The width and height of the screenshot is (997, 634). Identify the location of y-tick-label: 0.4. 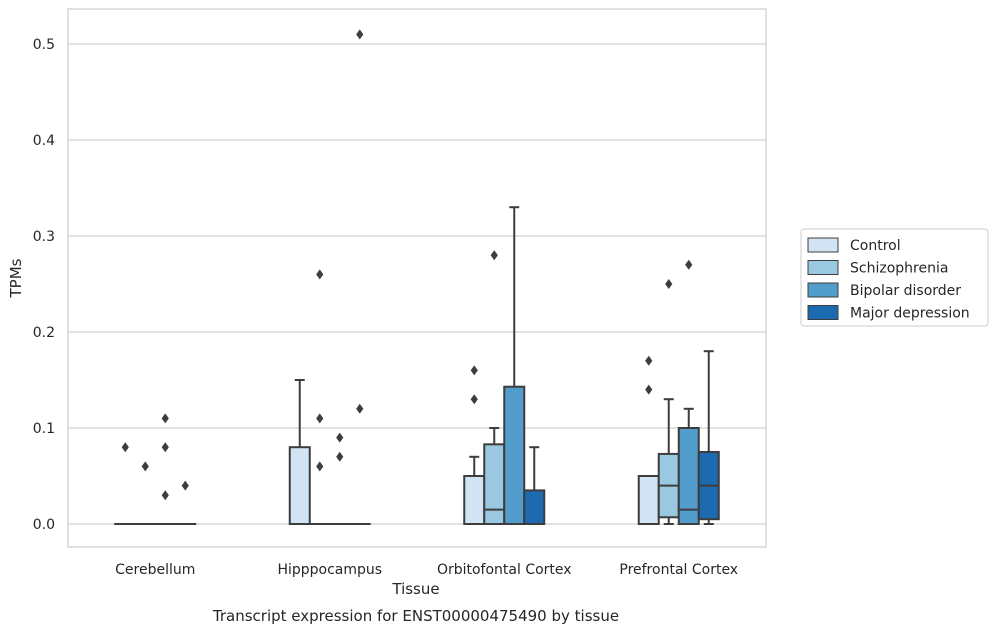
(44, 141).